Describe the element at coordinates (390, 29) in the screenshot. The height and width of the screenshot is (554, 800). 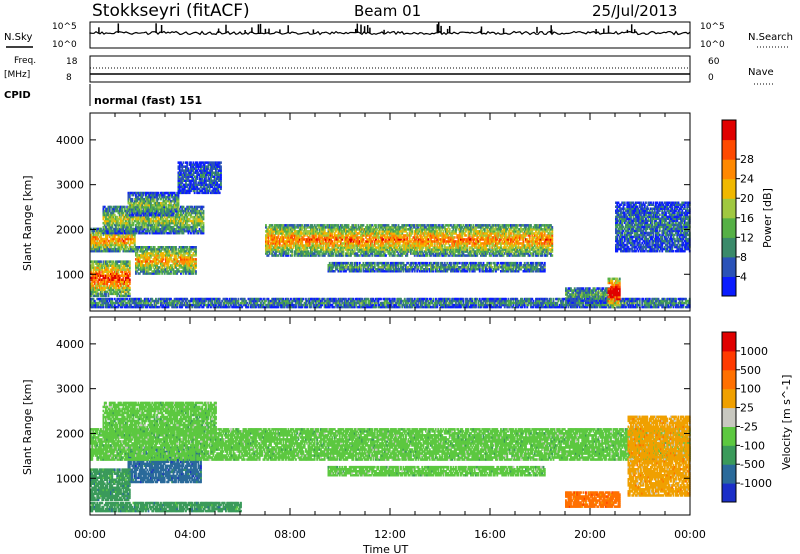
I see `nsky-trace` at that location.